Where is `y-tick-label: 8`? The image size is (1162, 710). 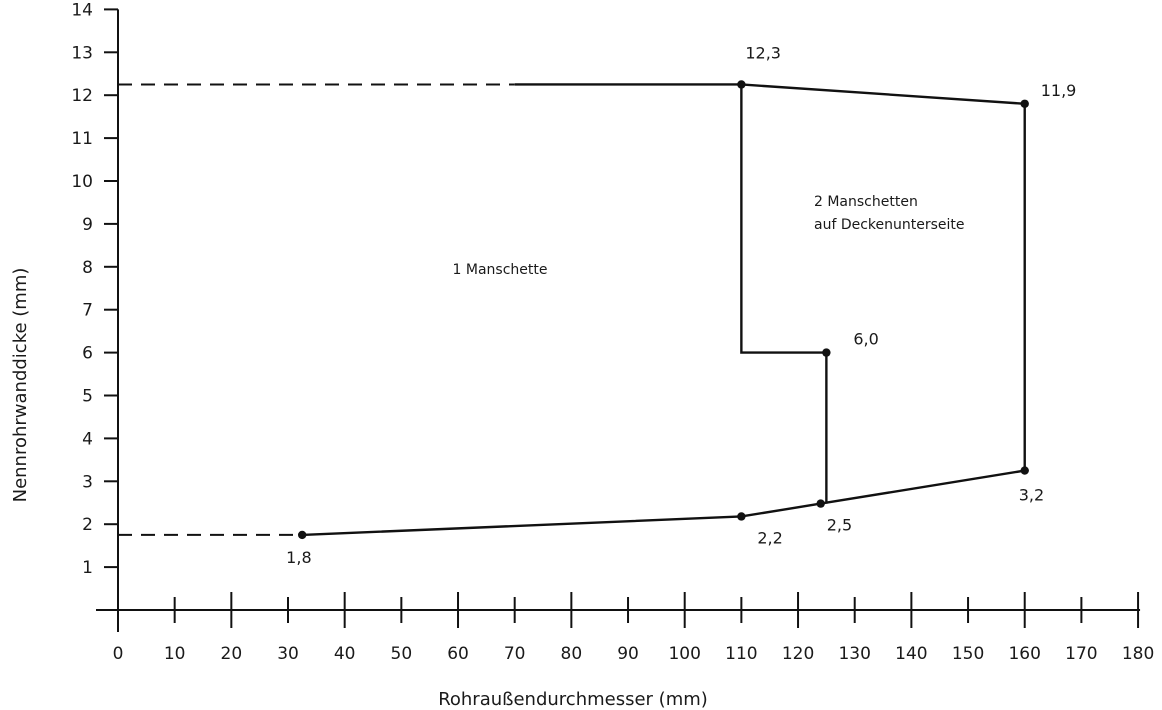 y-tick-label: 8 is located at coordinates (87, 268).